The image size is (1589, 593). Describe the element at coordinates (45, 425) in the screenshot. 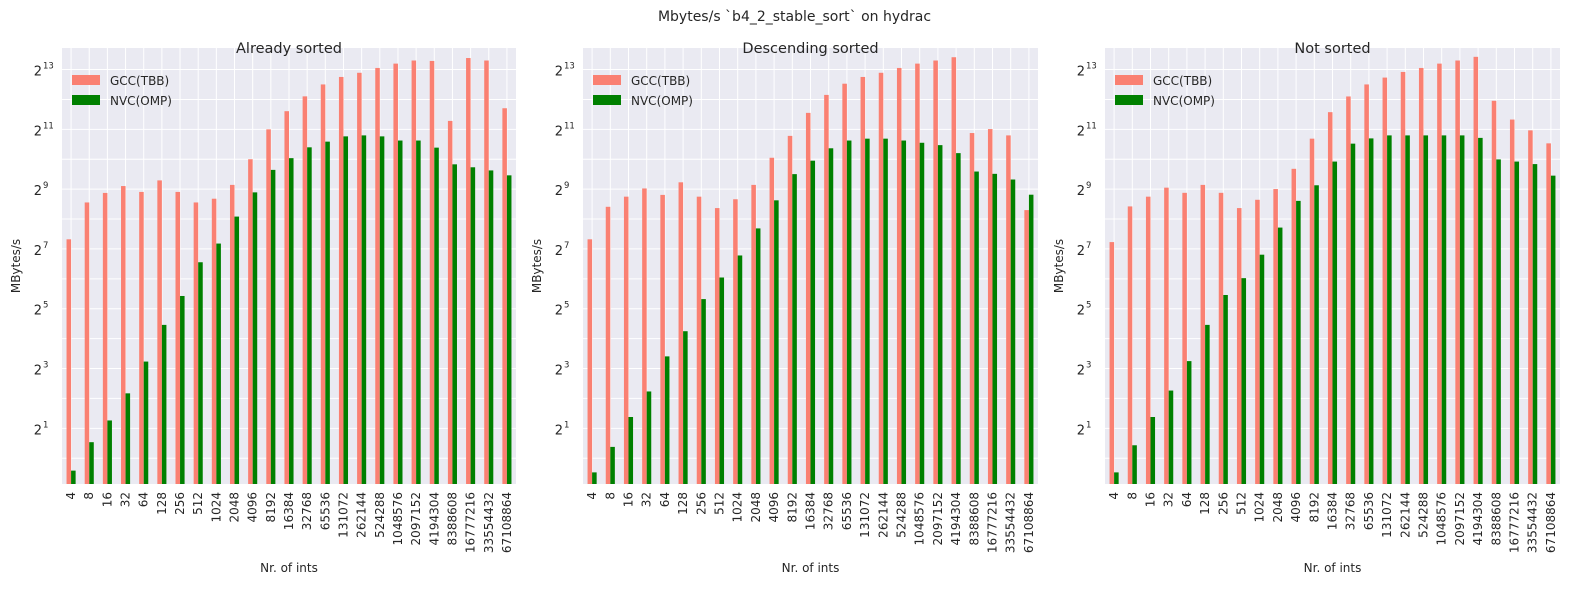

I see `y-tick-exponent: 1` at that location.